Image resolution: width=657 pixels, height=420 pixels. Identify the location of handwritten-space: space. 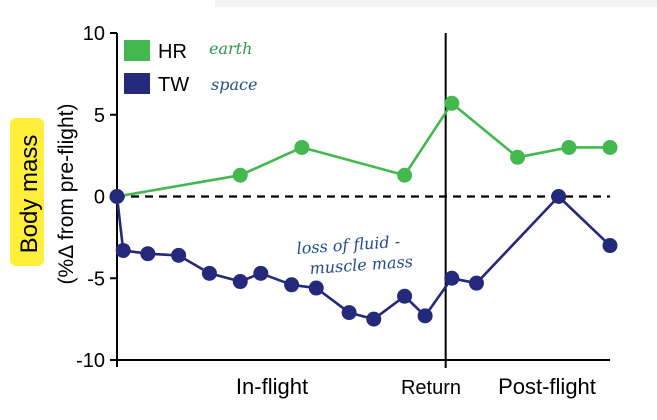
(234, 84).